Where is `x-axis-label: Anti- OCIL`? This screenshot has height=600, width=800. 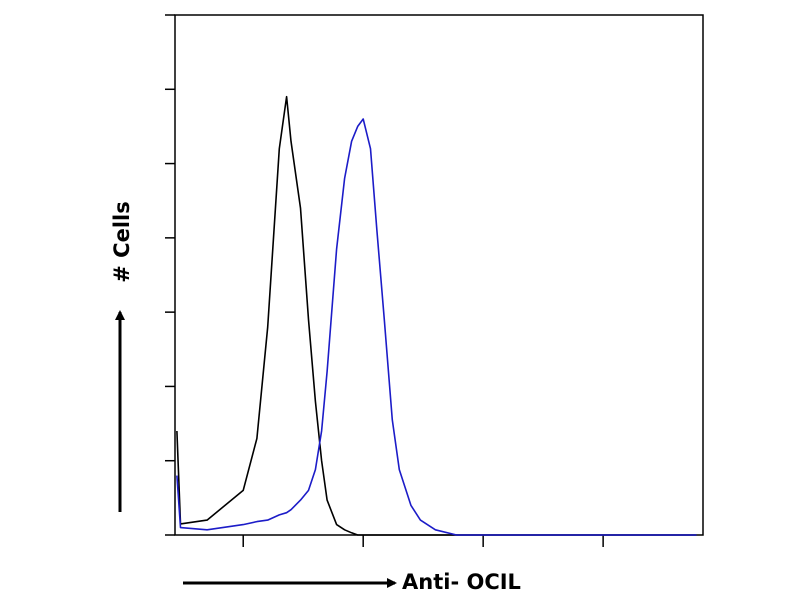
x-axis-label: Anti- OCIL is located at coordinates (461, 582).